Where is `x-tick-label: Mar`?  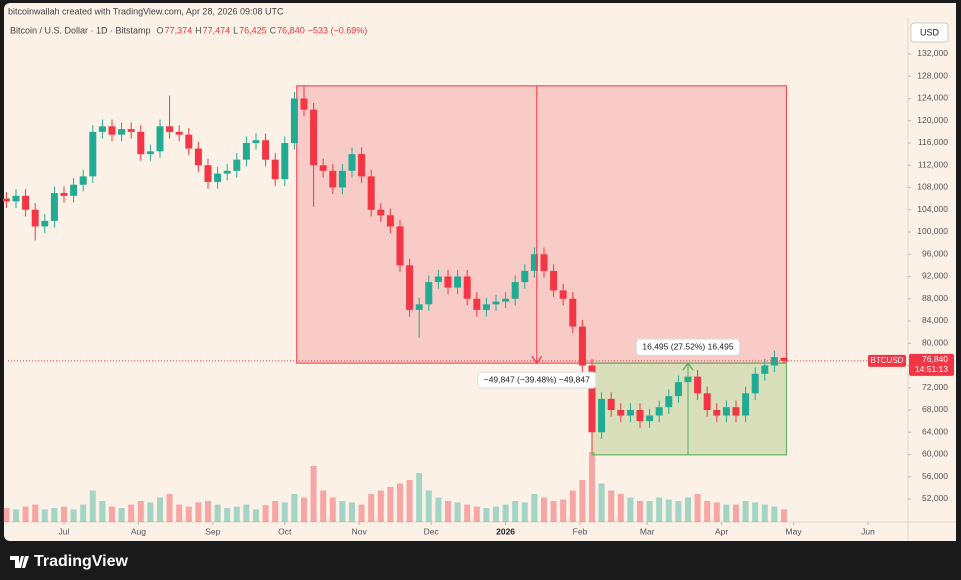 x-tick-label: Mar is located at coordinates (647, 531).